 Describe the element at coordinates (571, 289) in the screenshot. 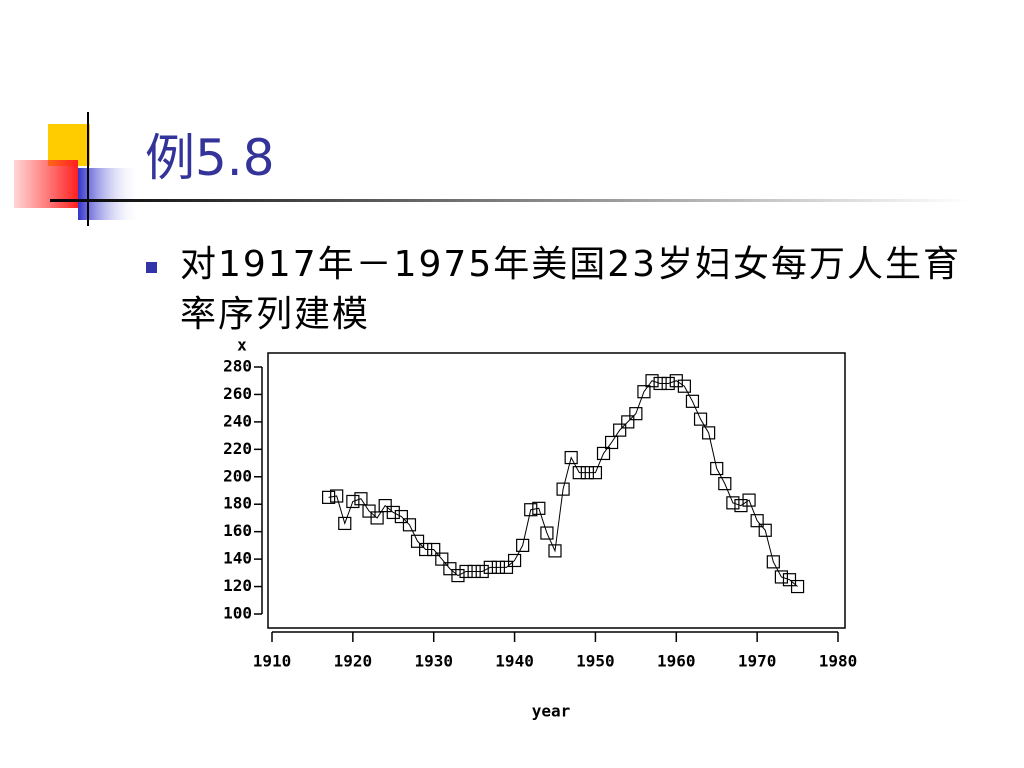

I see `bullet-text: 对1917年－1975年美国23岁妇女每万人生育率序列建模` at that location.